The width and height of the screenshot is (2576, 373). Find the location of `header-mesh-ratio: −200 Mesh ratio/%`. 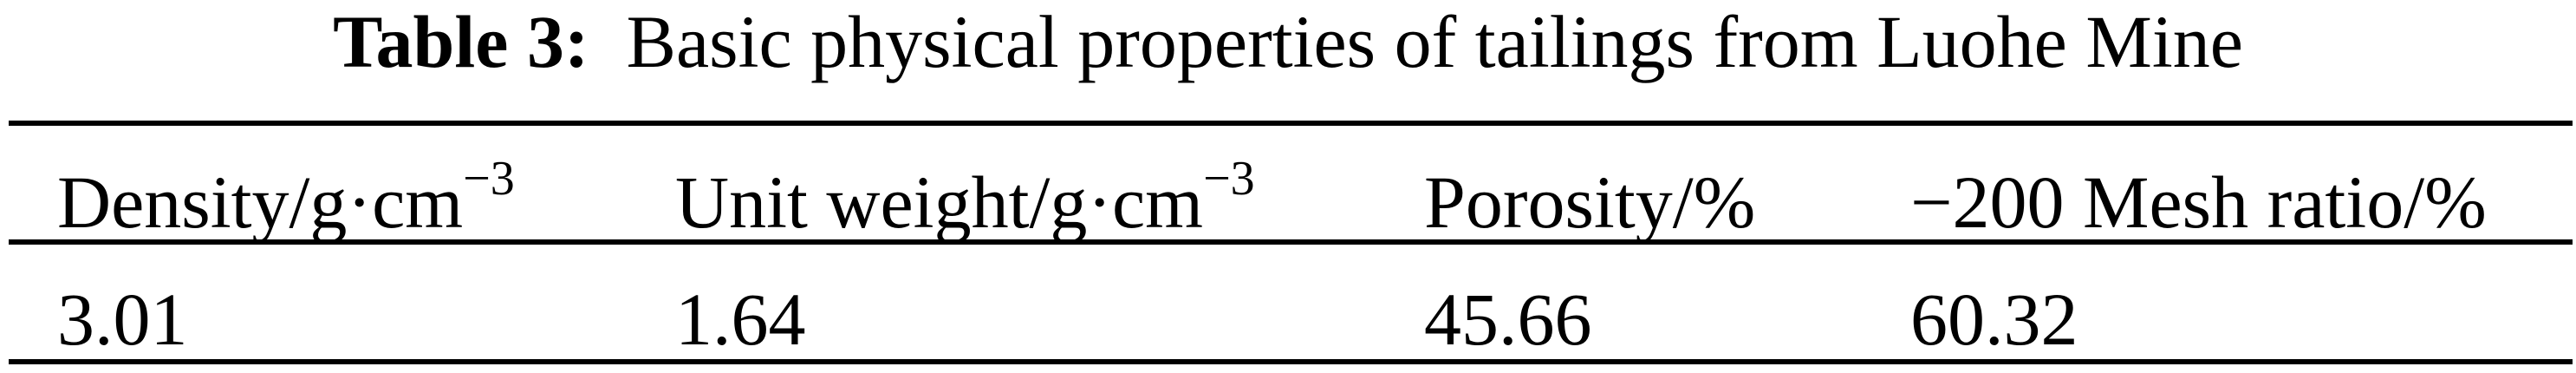

header-mesh-ratio: −200 Mesh ratio/% is located at coordinates (2198, 202).